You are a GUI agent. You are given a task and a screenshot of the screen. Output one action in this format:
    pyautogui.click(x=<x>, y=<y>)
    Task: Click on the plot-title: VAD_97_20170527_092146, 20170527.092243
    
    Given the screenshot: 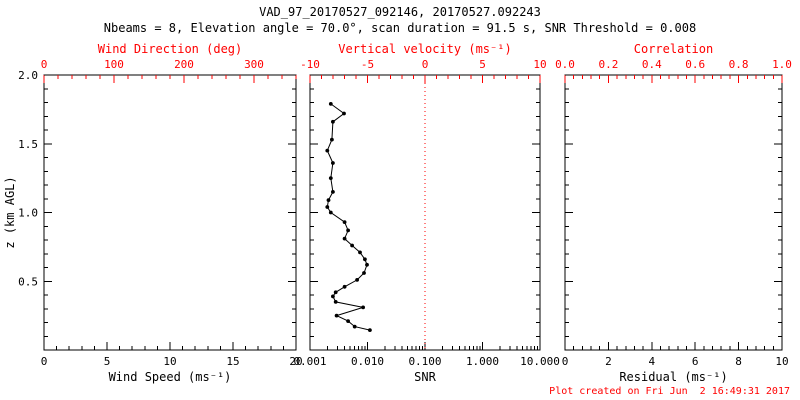 What is the action you would take?
    pyautogui.click(x=400, y=12)
    